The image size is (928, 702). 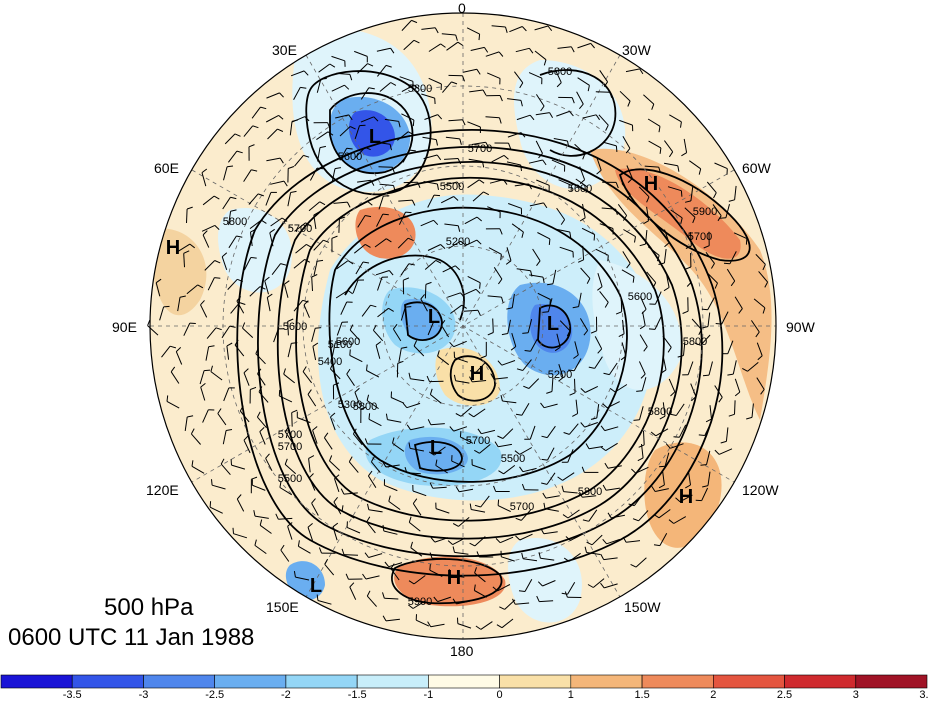 I want to click on colorbar-swatch, so click(x=250, y=681).